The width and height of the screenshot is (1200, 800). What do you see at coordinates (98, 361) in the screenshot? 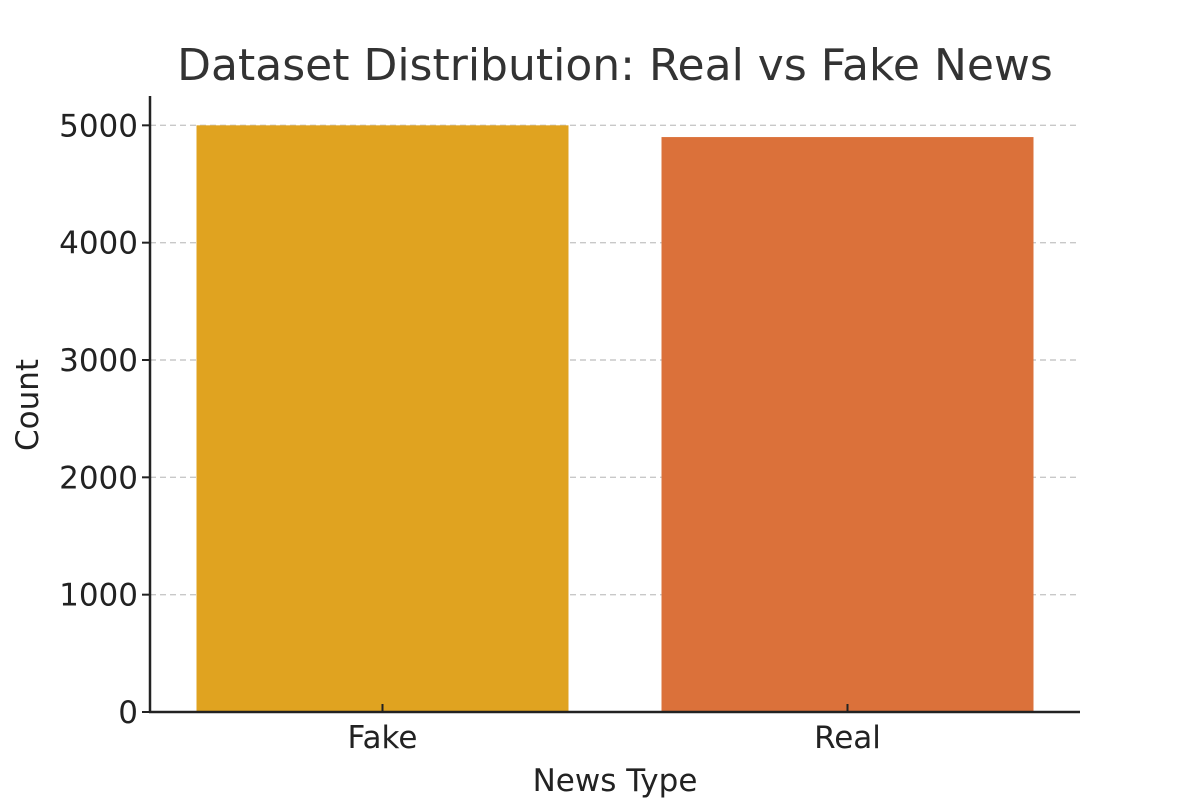
I see `y-tick-label: 3000` at bounding box center [98, 361].